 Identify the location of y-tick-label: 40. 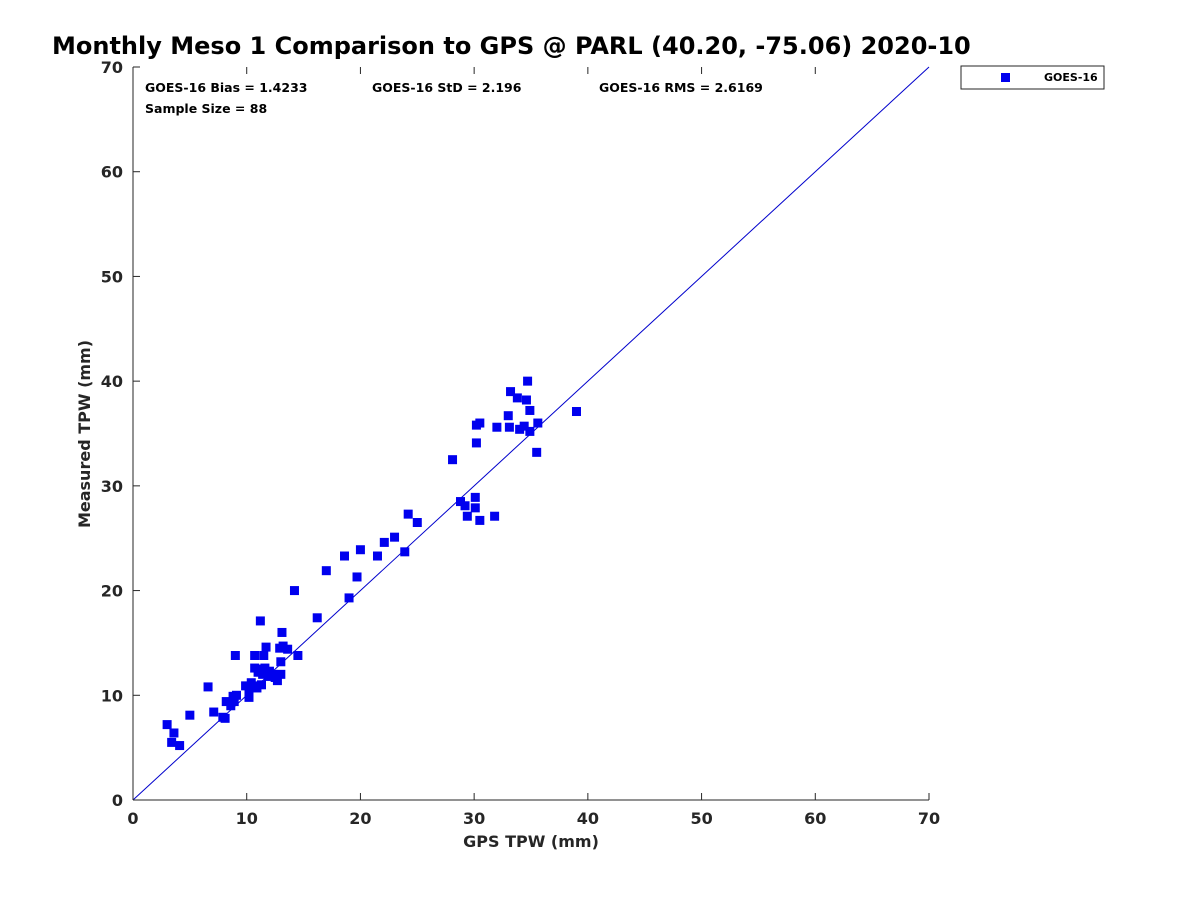
(112, 381).